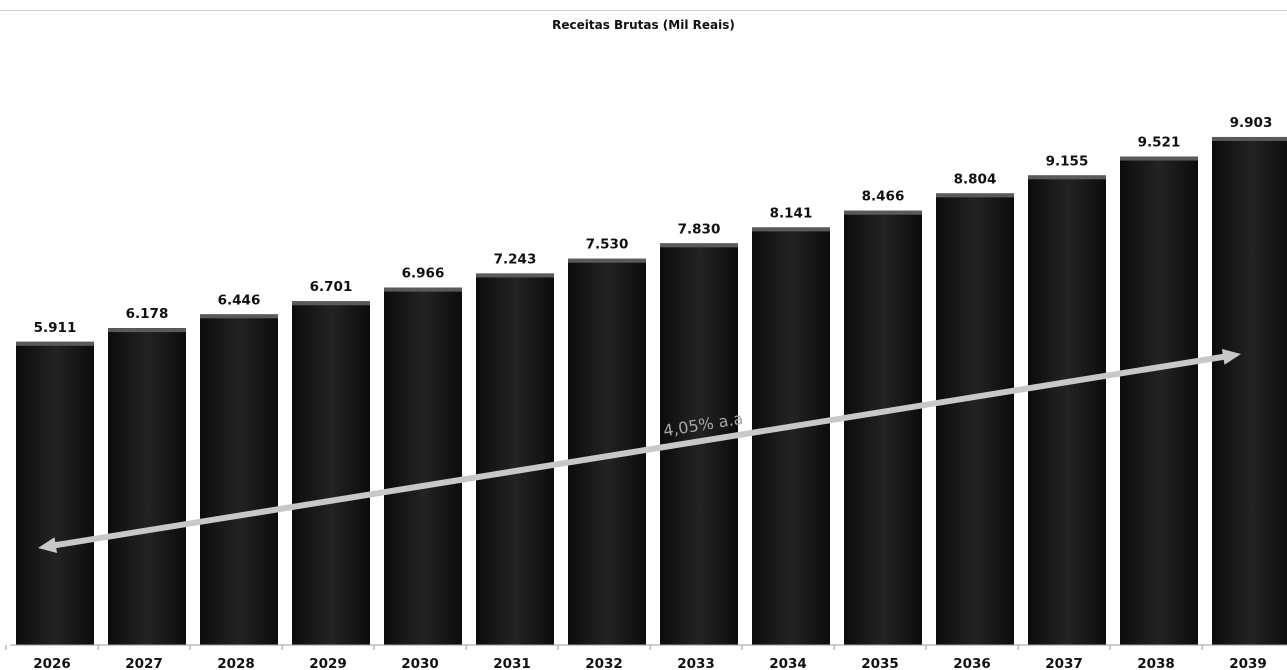 The image size is (1287, 670). I want to click on x-tick-label: 2029, so click(328, 663).